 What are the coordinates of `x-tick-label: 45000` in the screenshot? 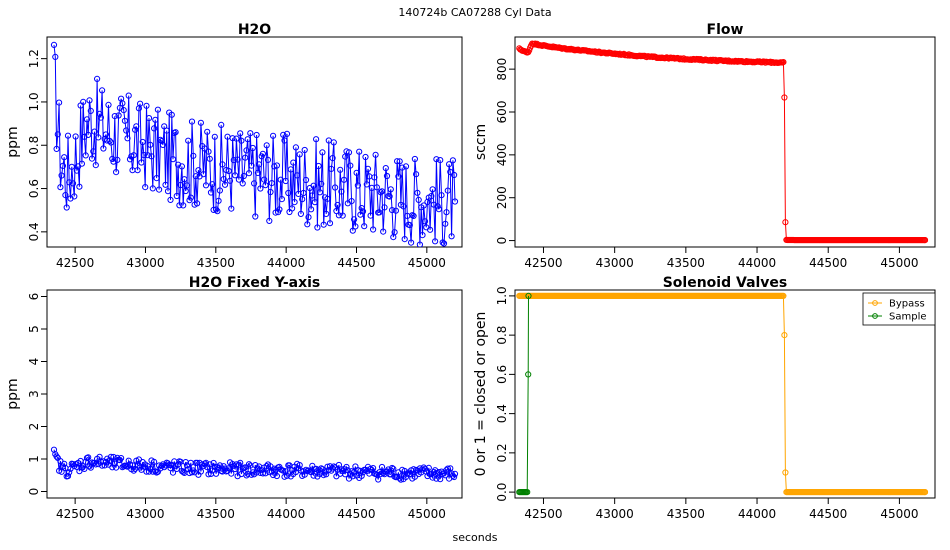 It's located at (899, 514).